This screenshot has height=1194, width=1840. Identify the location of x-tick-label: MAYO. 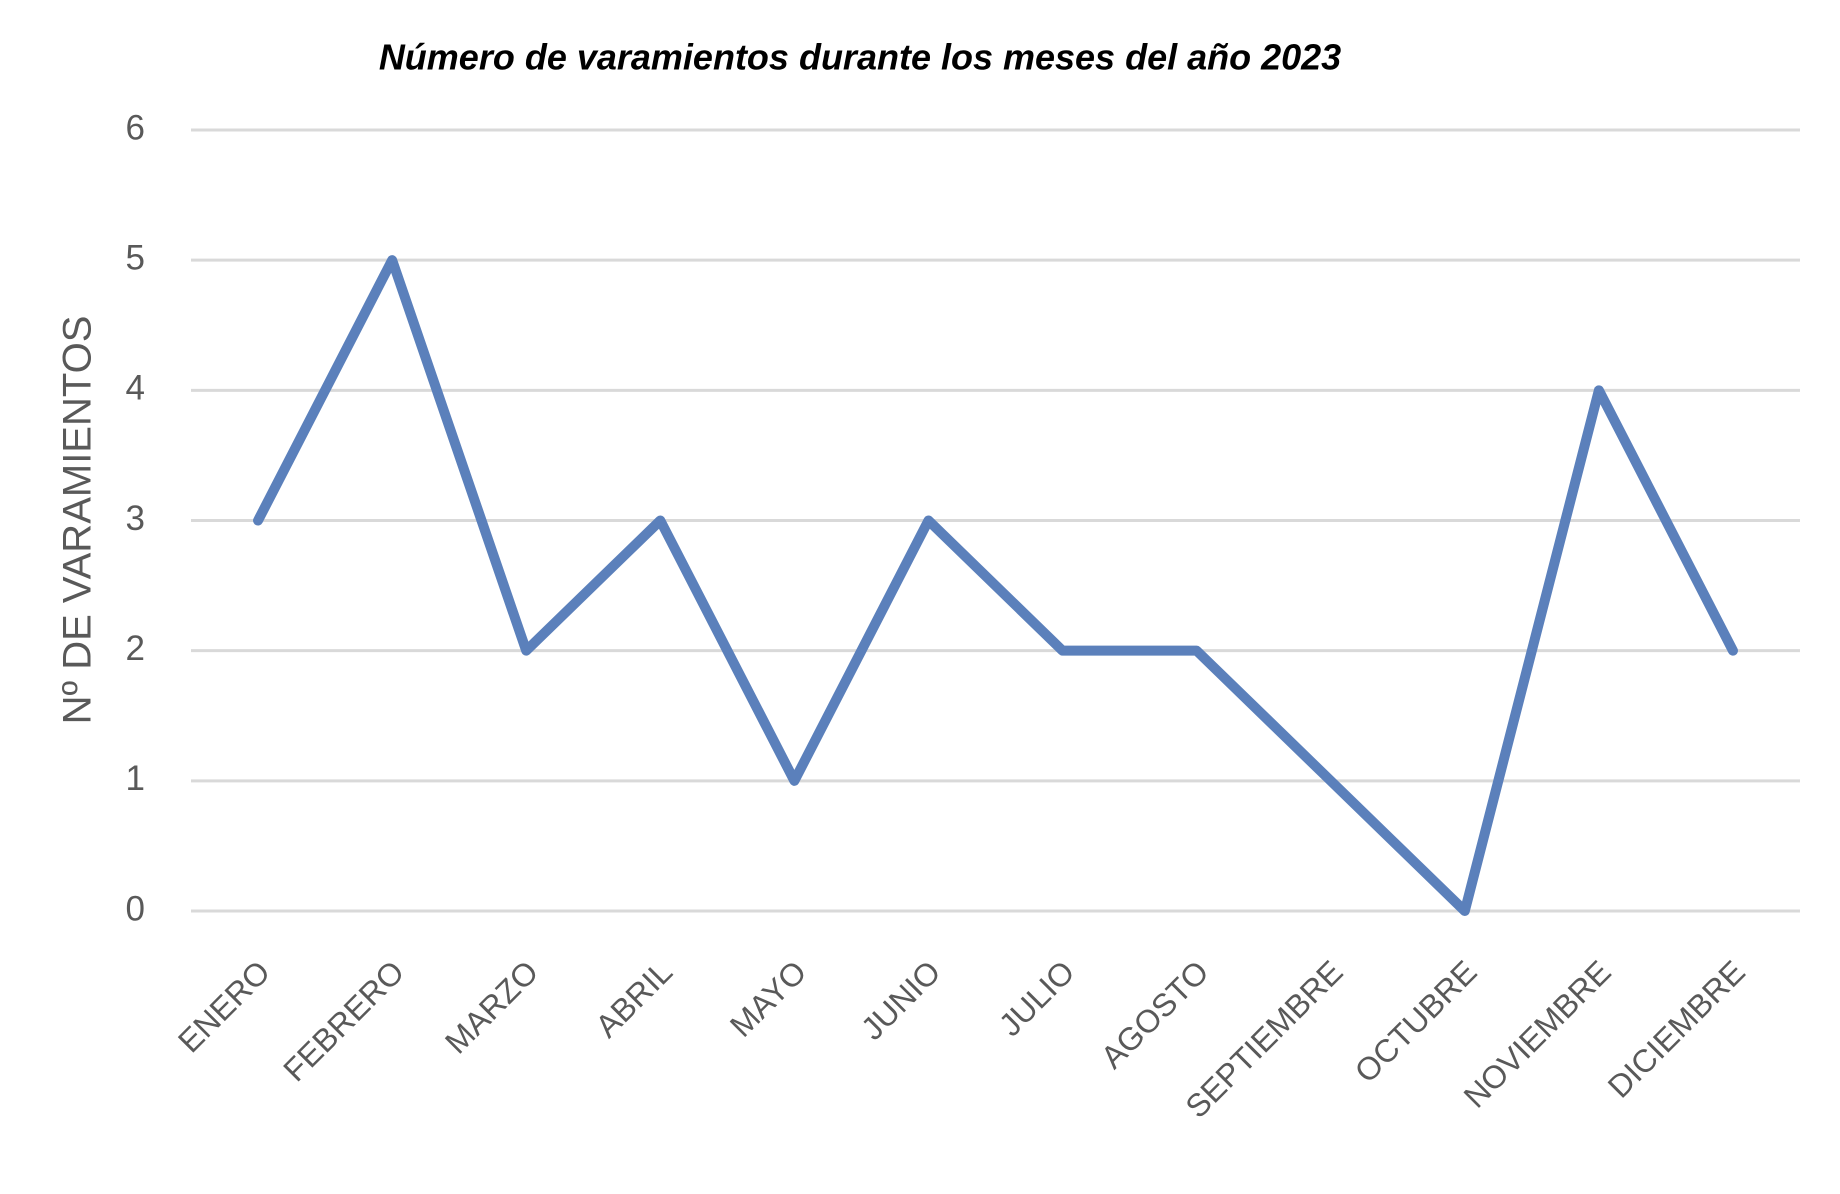
(768, 998).